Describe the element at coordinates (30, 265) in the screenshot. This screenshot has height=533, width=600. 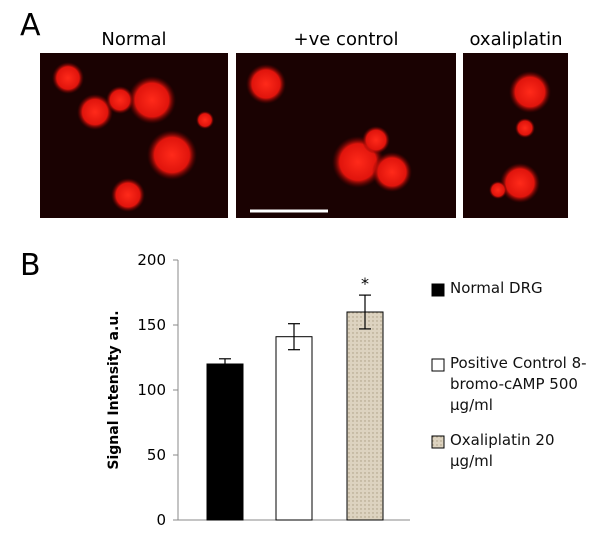
I see `panel-label: B` at that location.